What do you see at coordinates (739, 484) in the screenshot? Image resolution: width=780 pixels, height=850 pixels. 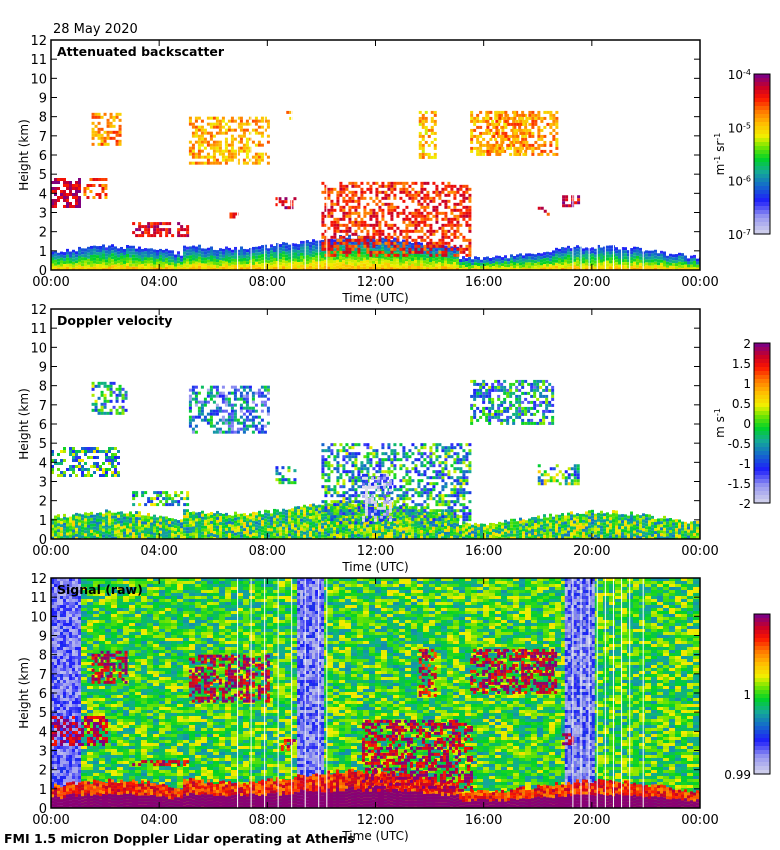 I see `colorbar-tick-label: -1.5` at bounding box center [739, 484].